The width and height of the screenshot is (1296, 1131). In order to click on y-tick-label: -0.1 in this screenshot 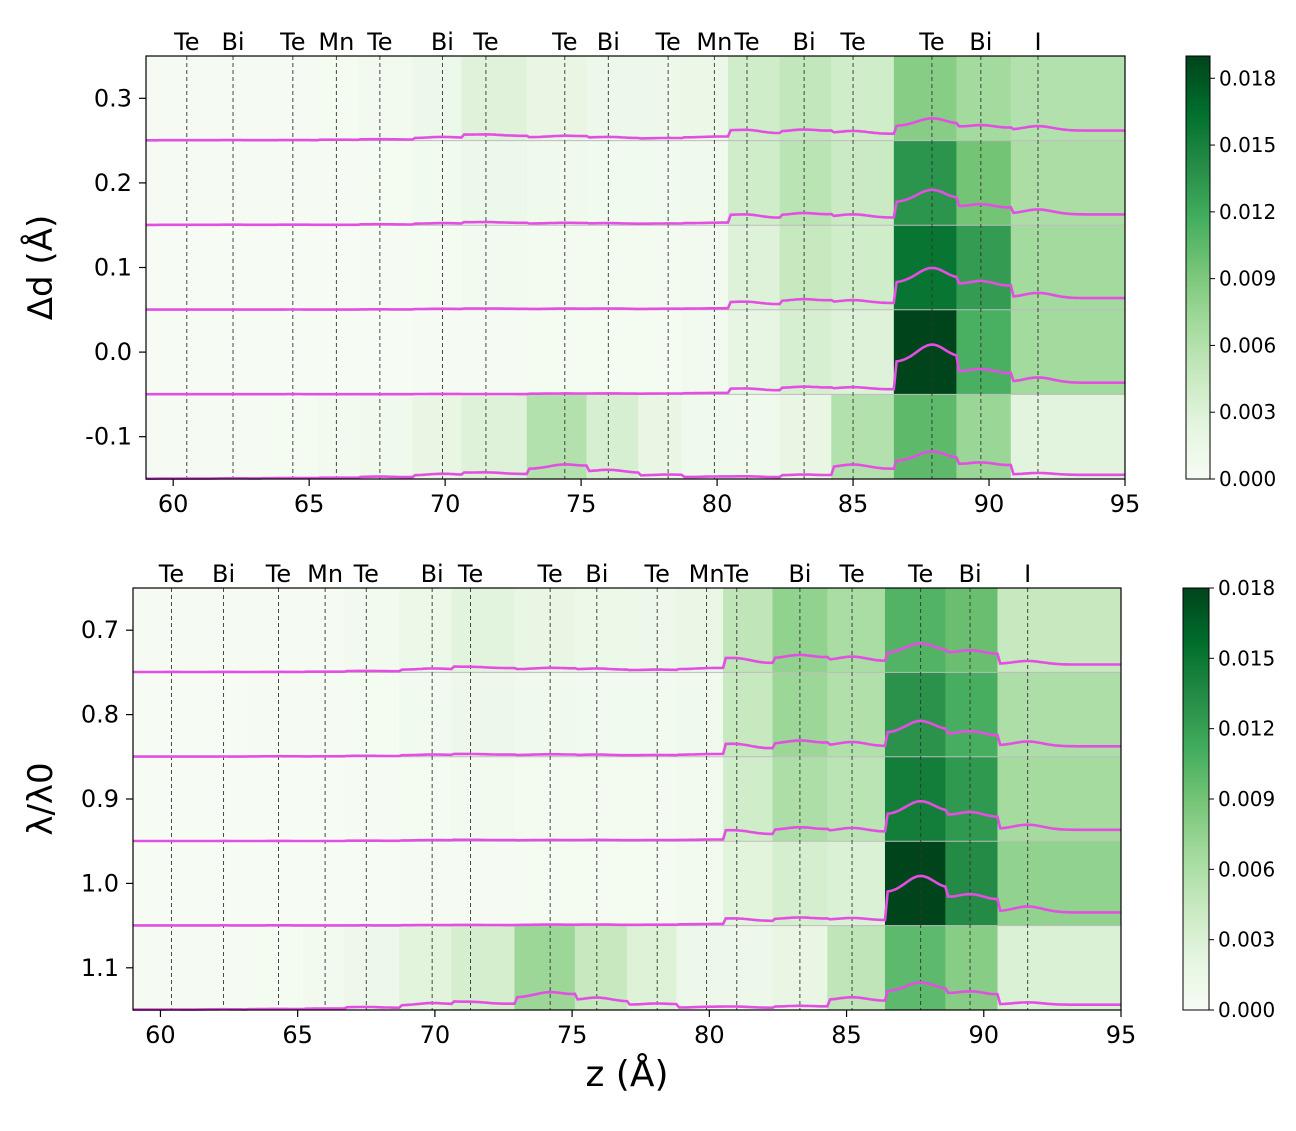, I will do `click(108, 437)`.